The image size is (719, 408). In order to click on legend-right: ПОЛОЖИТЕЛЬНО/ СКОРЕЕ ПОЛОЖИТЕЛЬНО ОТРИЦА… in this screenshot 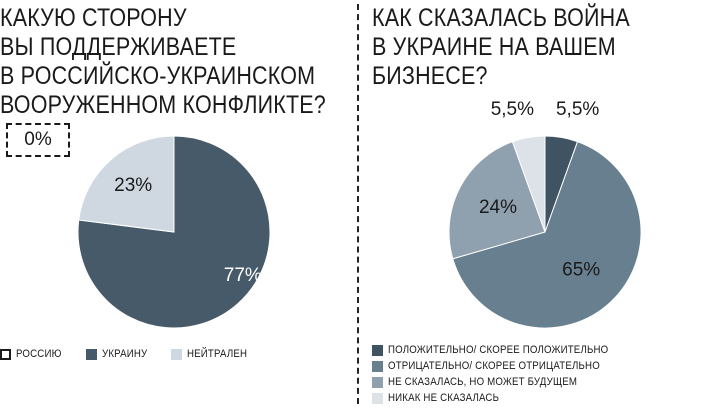, I will do `click(505, 376)`.